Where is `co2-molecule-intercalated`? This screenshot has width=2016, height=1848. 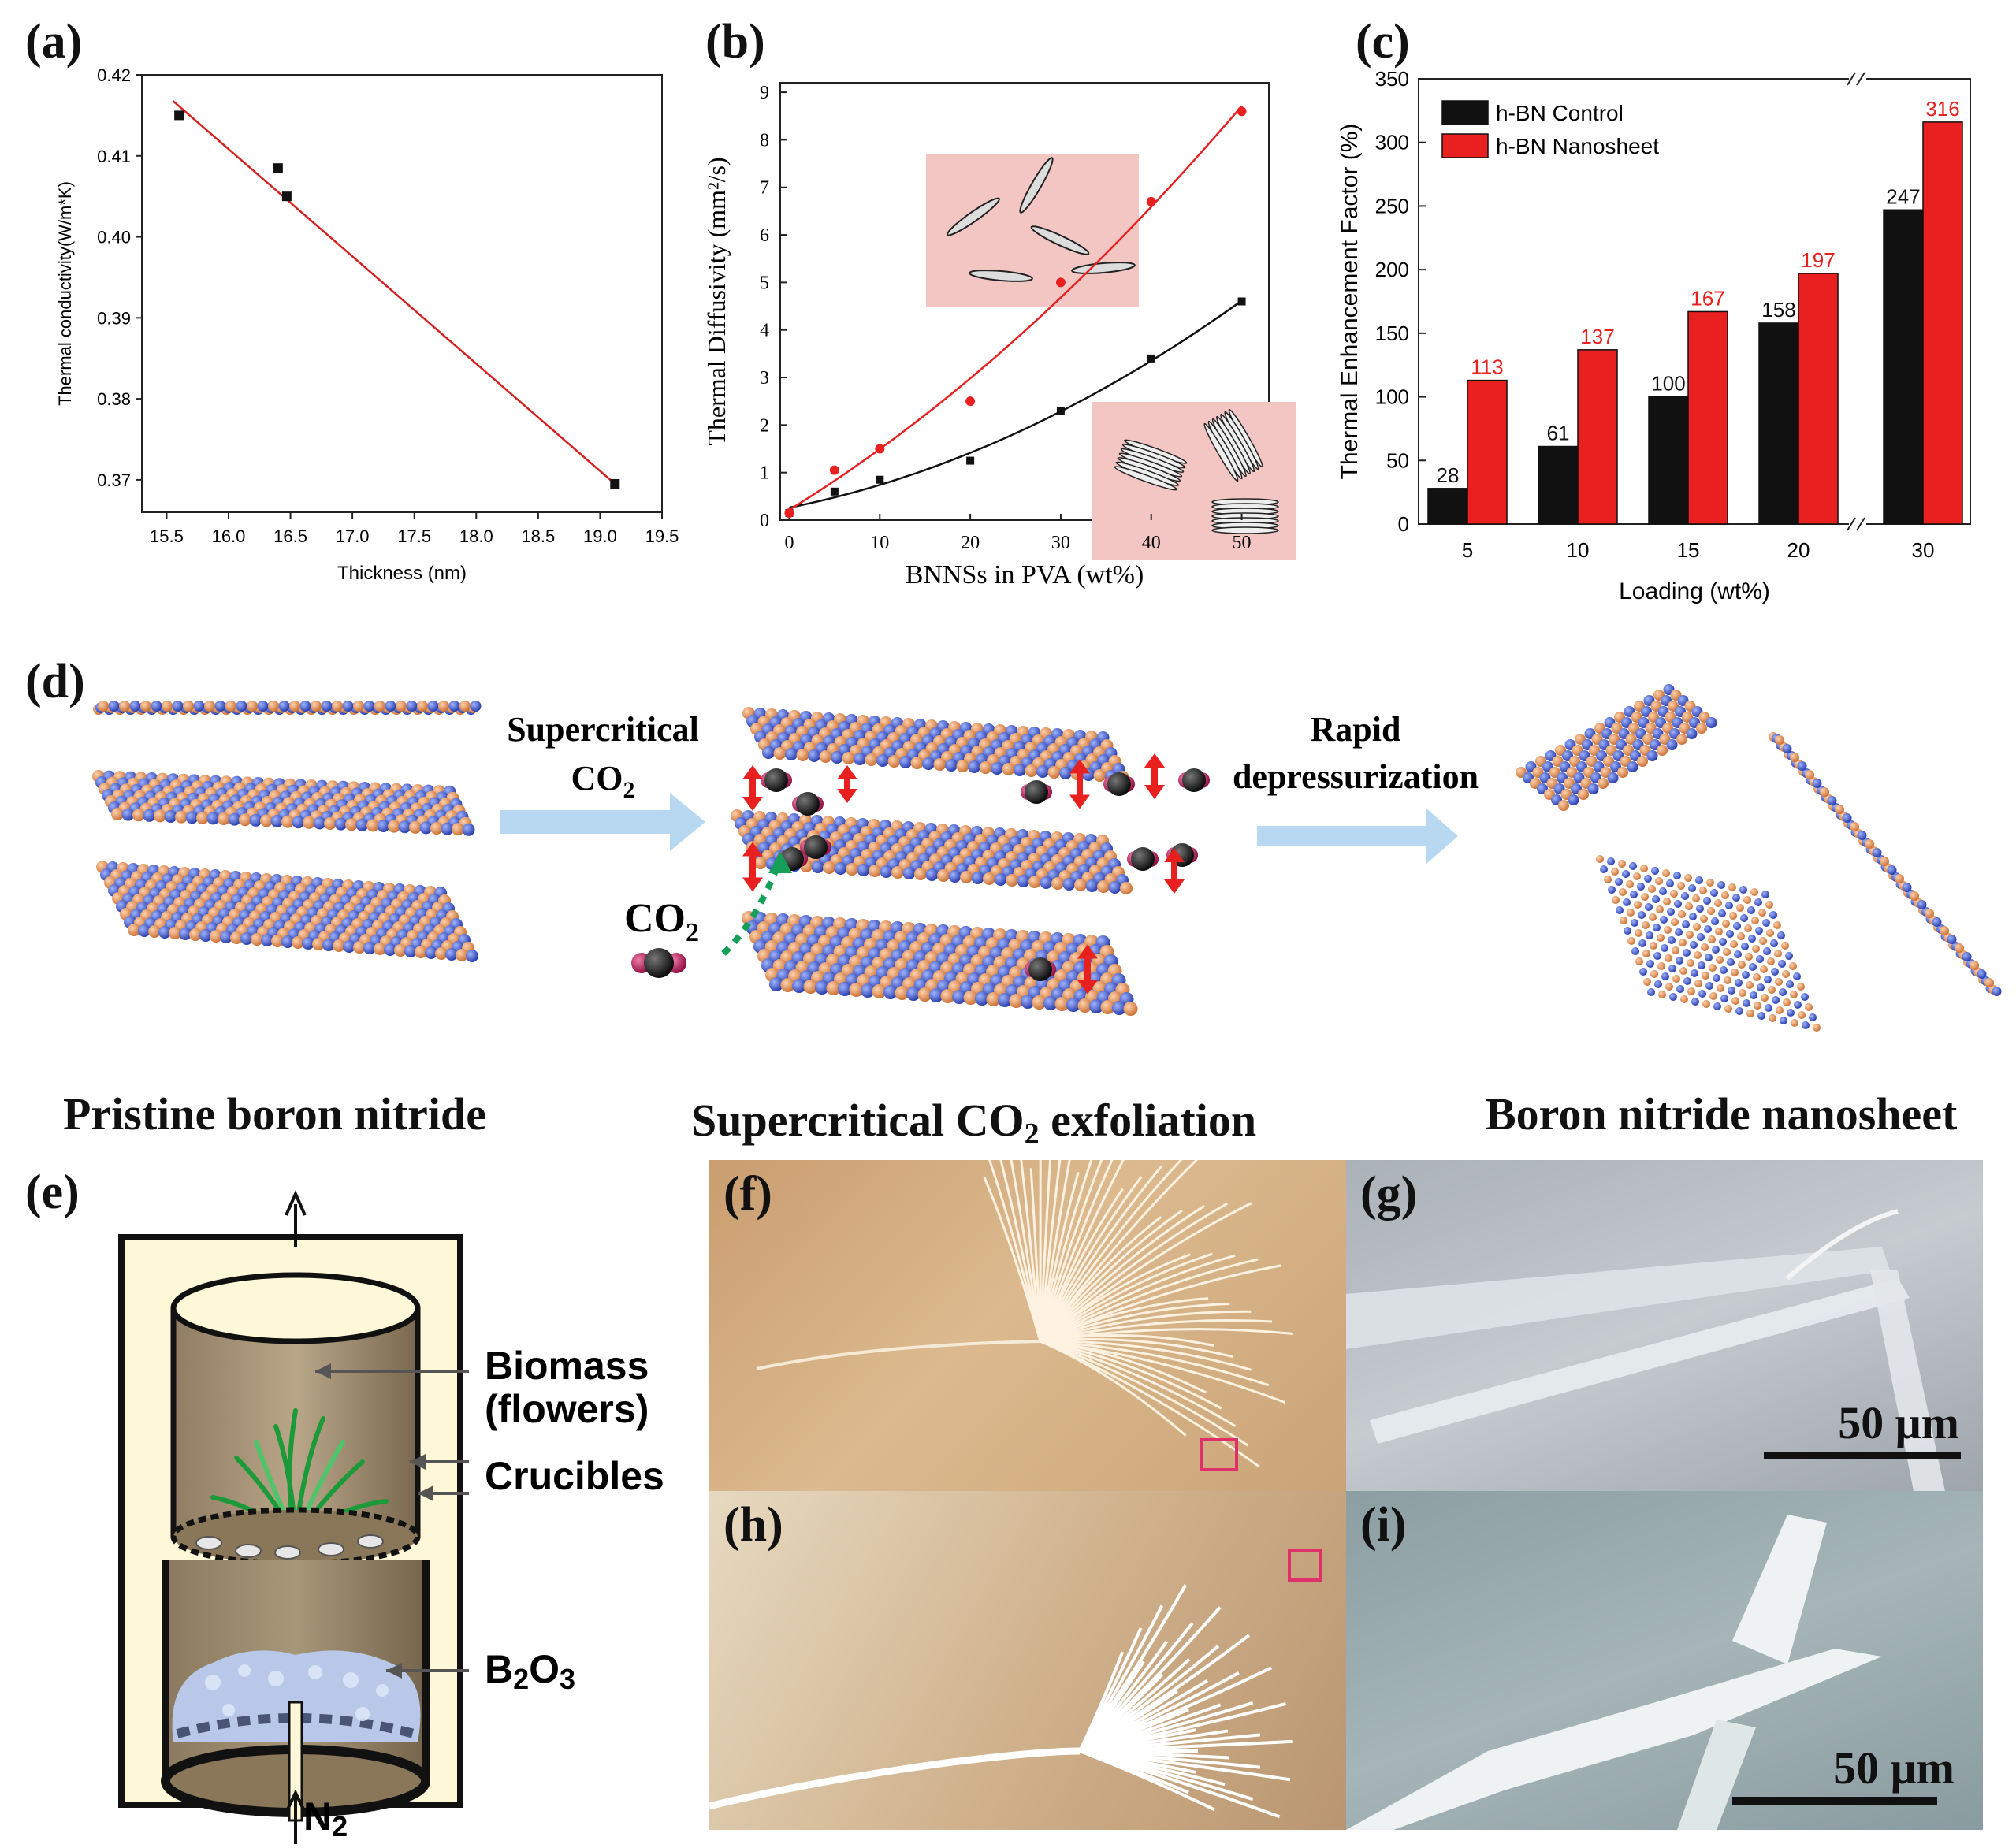
co2-molecule-intercalated is located at coordinates (1194, 780).